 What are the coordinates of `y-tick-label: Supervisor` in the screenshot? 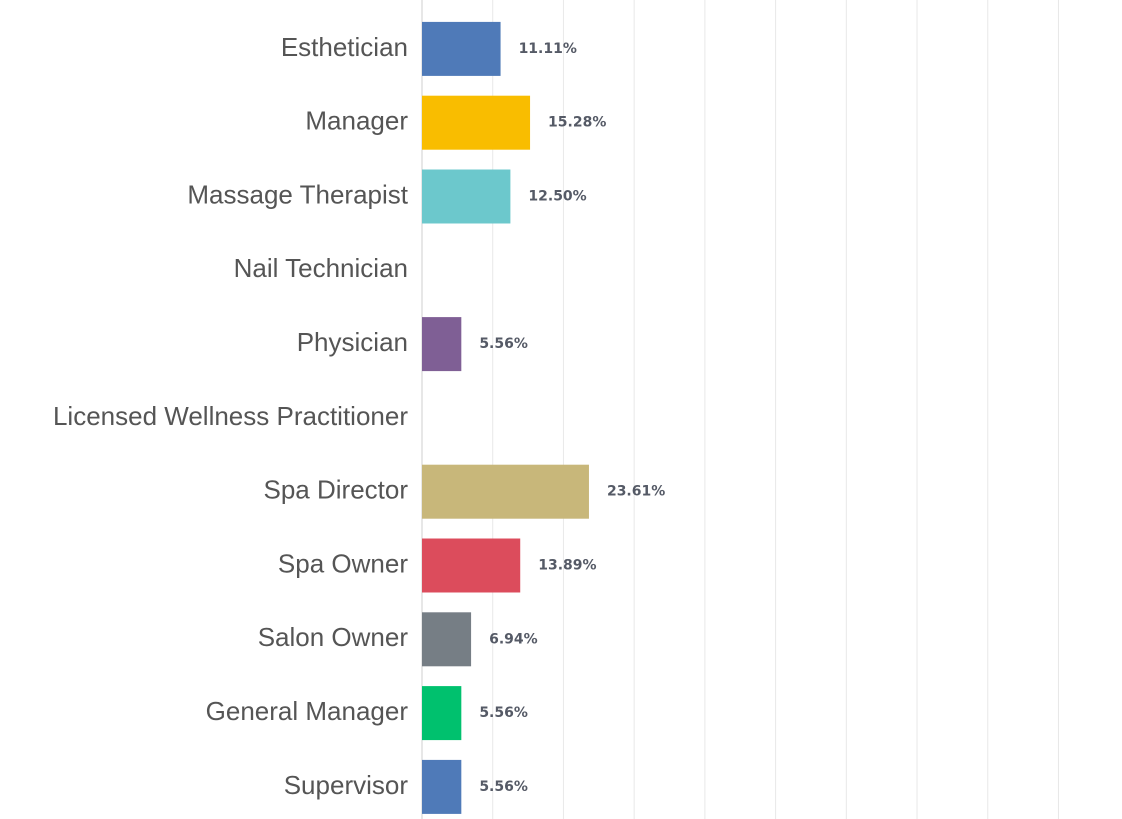 It's located at (346, 785).